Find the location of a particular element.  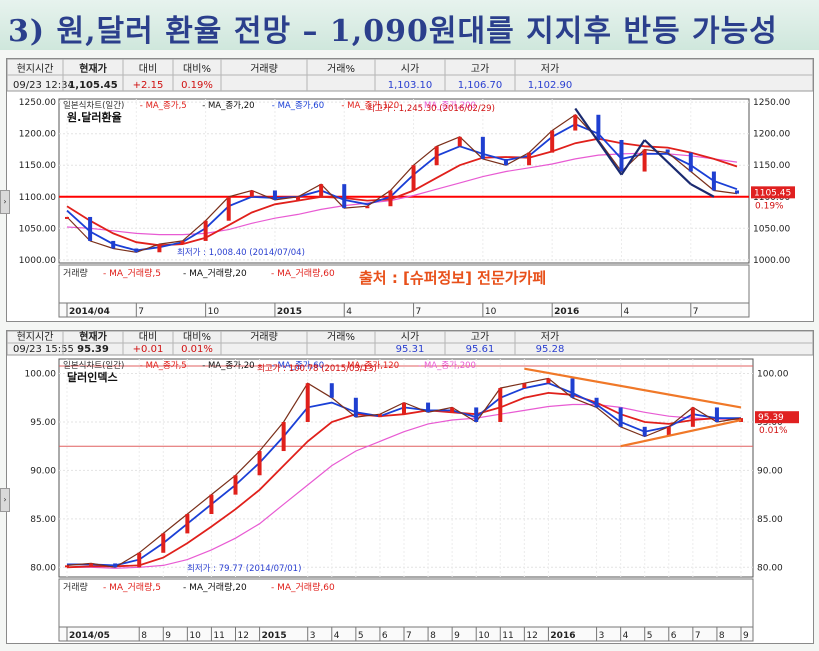

x-tick-4: 11 is located at coordinates (218, 636).